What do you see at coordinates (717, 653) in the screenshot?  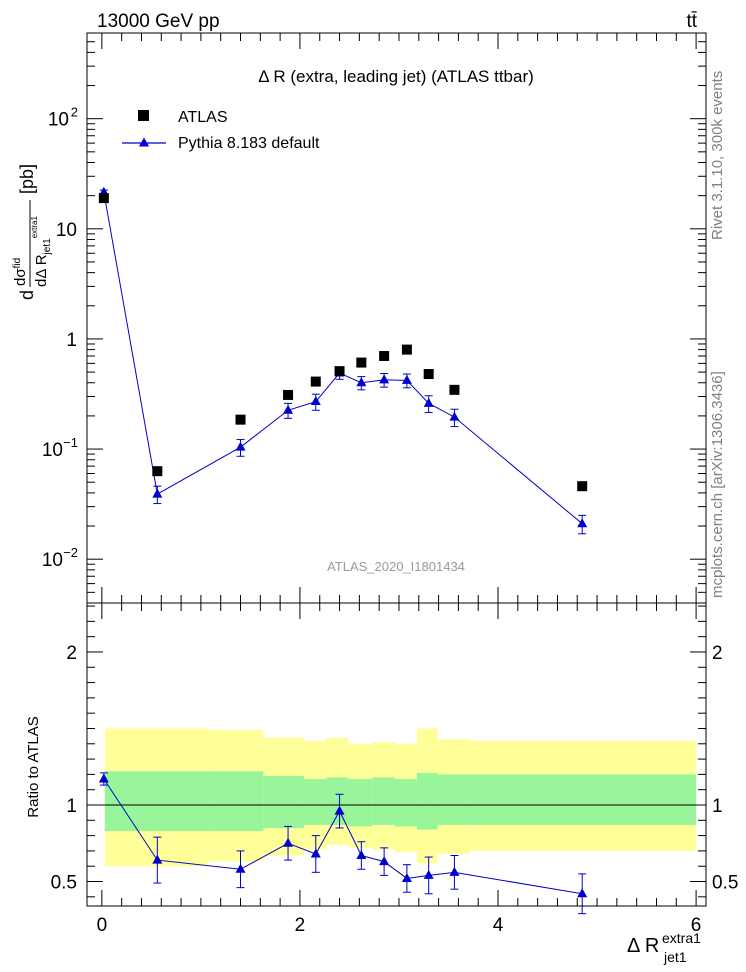 I see `ratio-y-tick-label-right: 2` at bounding box center [717, 653].